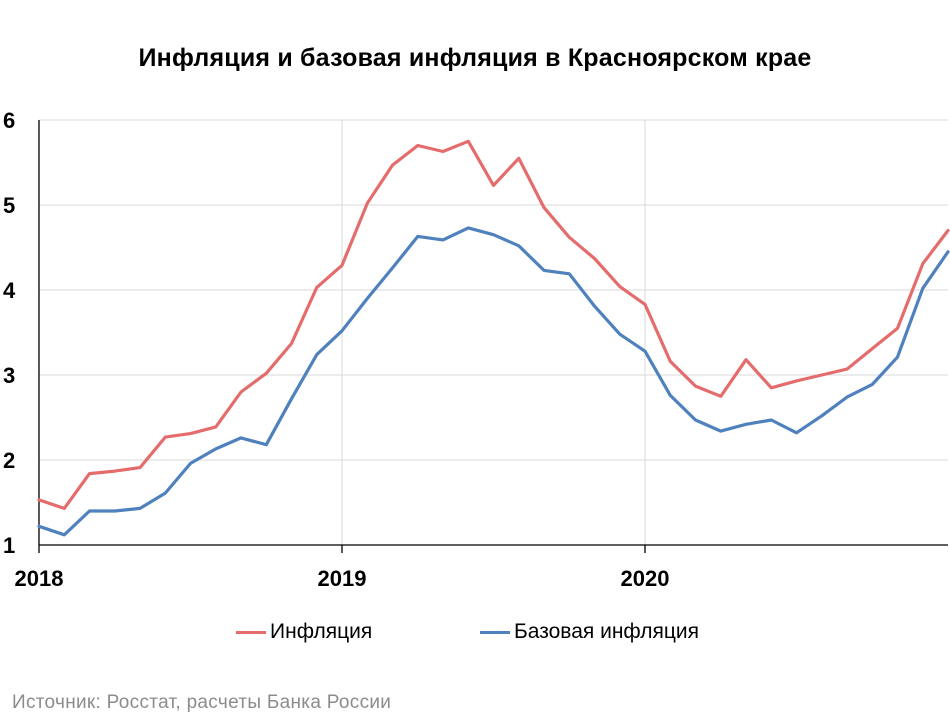 This screenshot has width=950, height=720. Describe the element at coordinates (9, 375) in the screenshot. I see `y-tick-label: 3` at that location.